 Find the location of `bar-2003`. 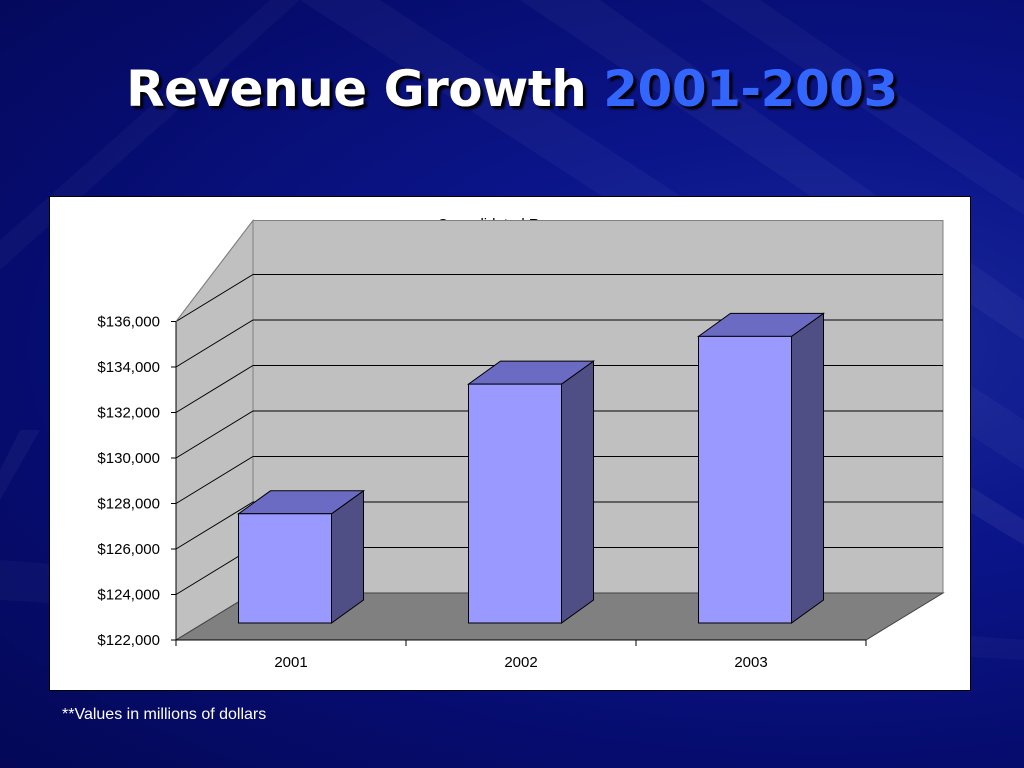

bar-2003 is located at coordinates (761, 468).